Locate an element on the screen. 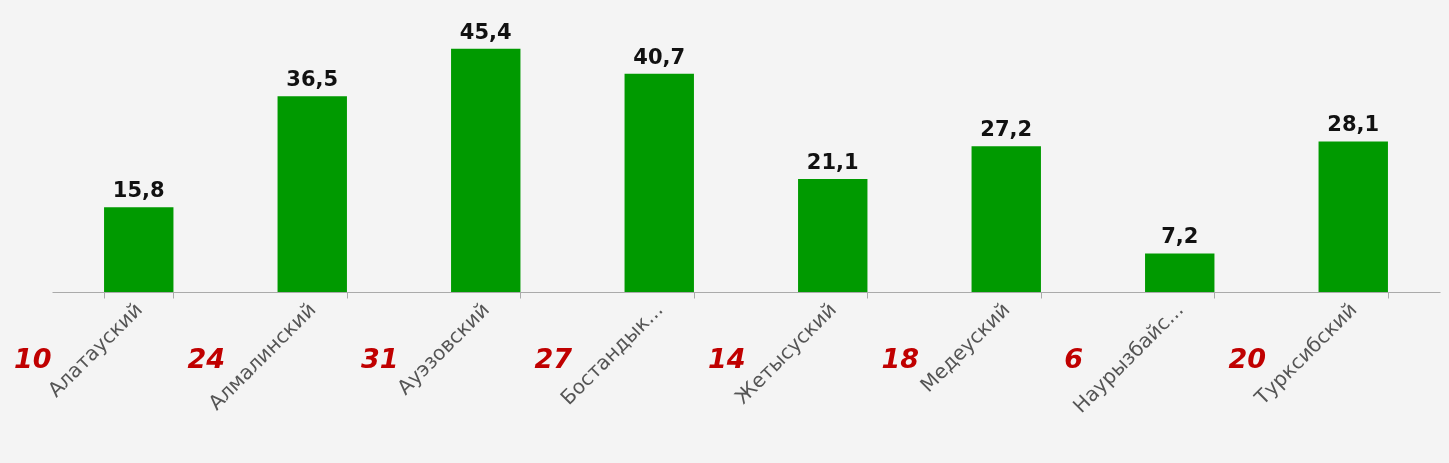 The image size is (1449, 463). data-label: 40,7 is located at coordinates (659, 56).